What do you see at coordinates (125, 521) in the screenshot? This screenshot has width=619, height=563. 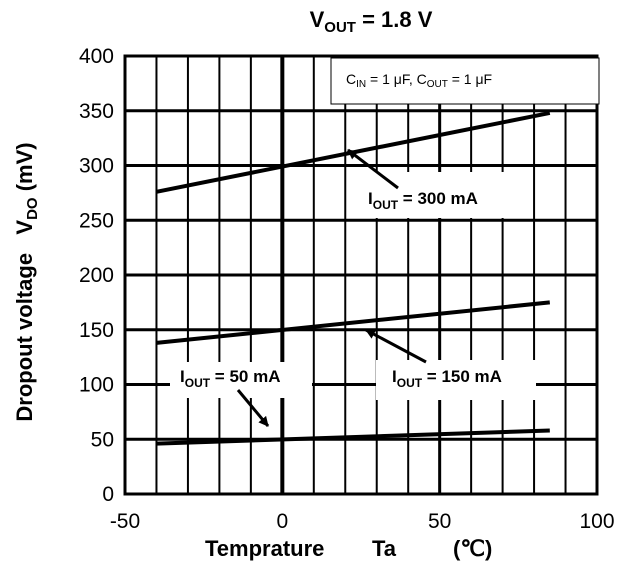 I see `x-tick-label: -50` at bounding box center [125, 521].